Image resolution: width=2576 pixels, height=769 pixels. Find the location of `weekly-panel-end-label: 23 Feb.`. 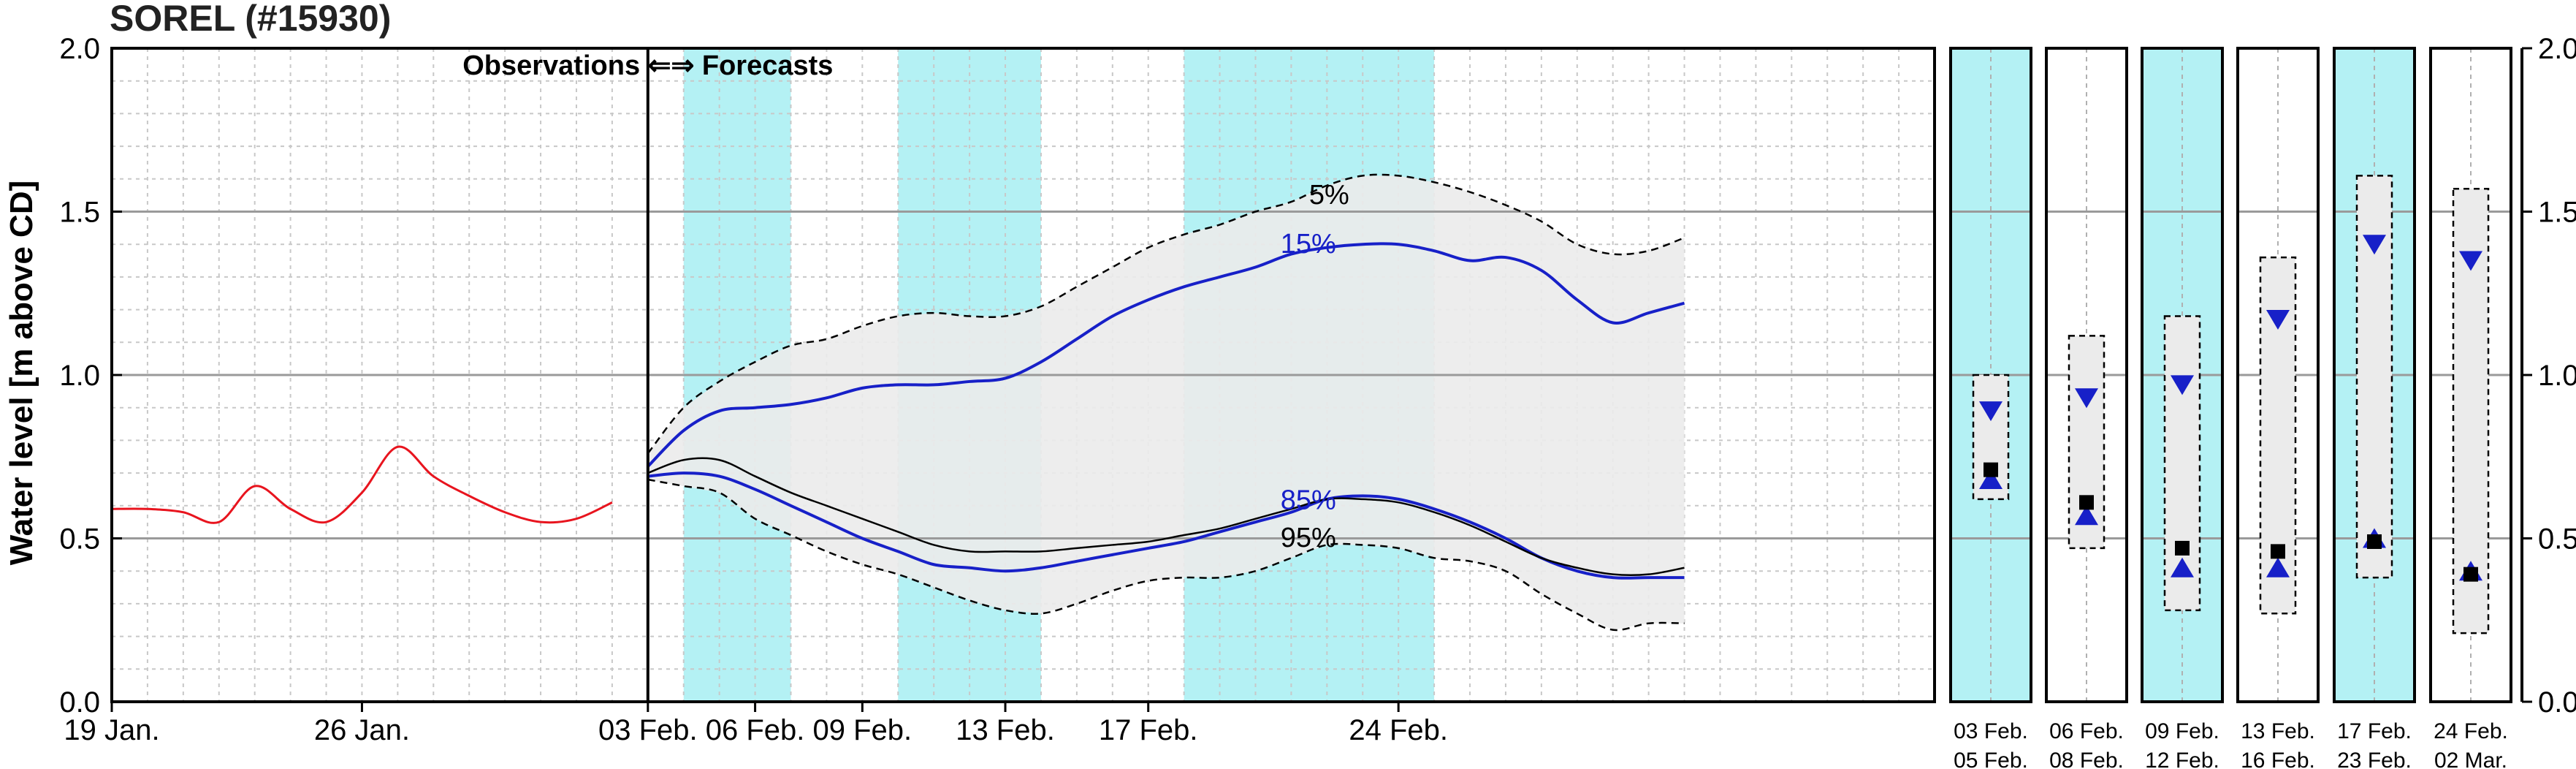

weekly-panel-end-label: 23 Feb. is located at coordinates (2374, 759).